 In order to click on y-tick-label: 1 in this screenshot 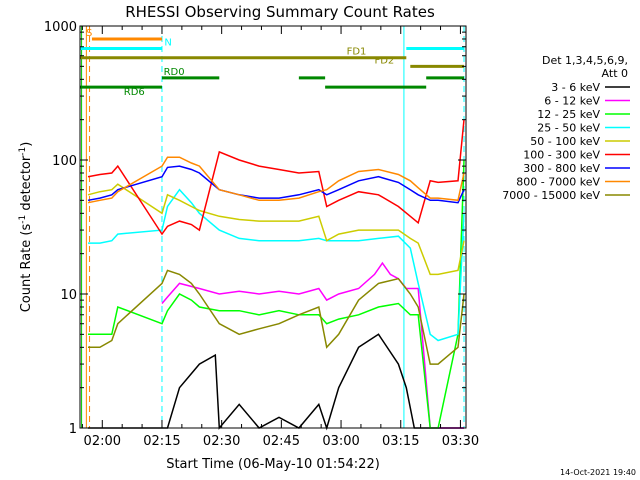, I will do `click(73, 429)`.